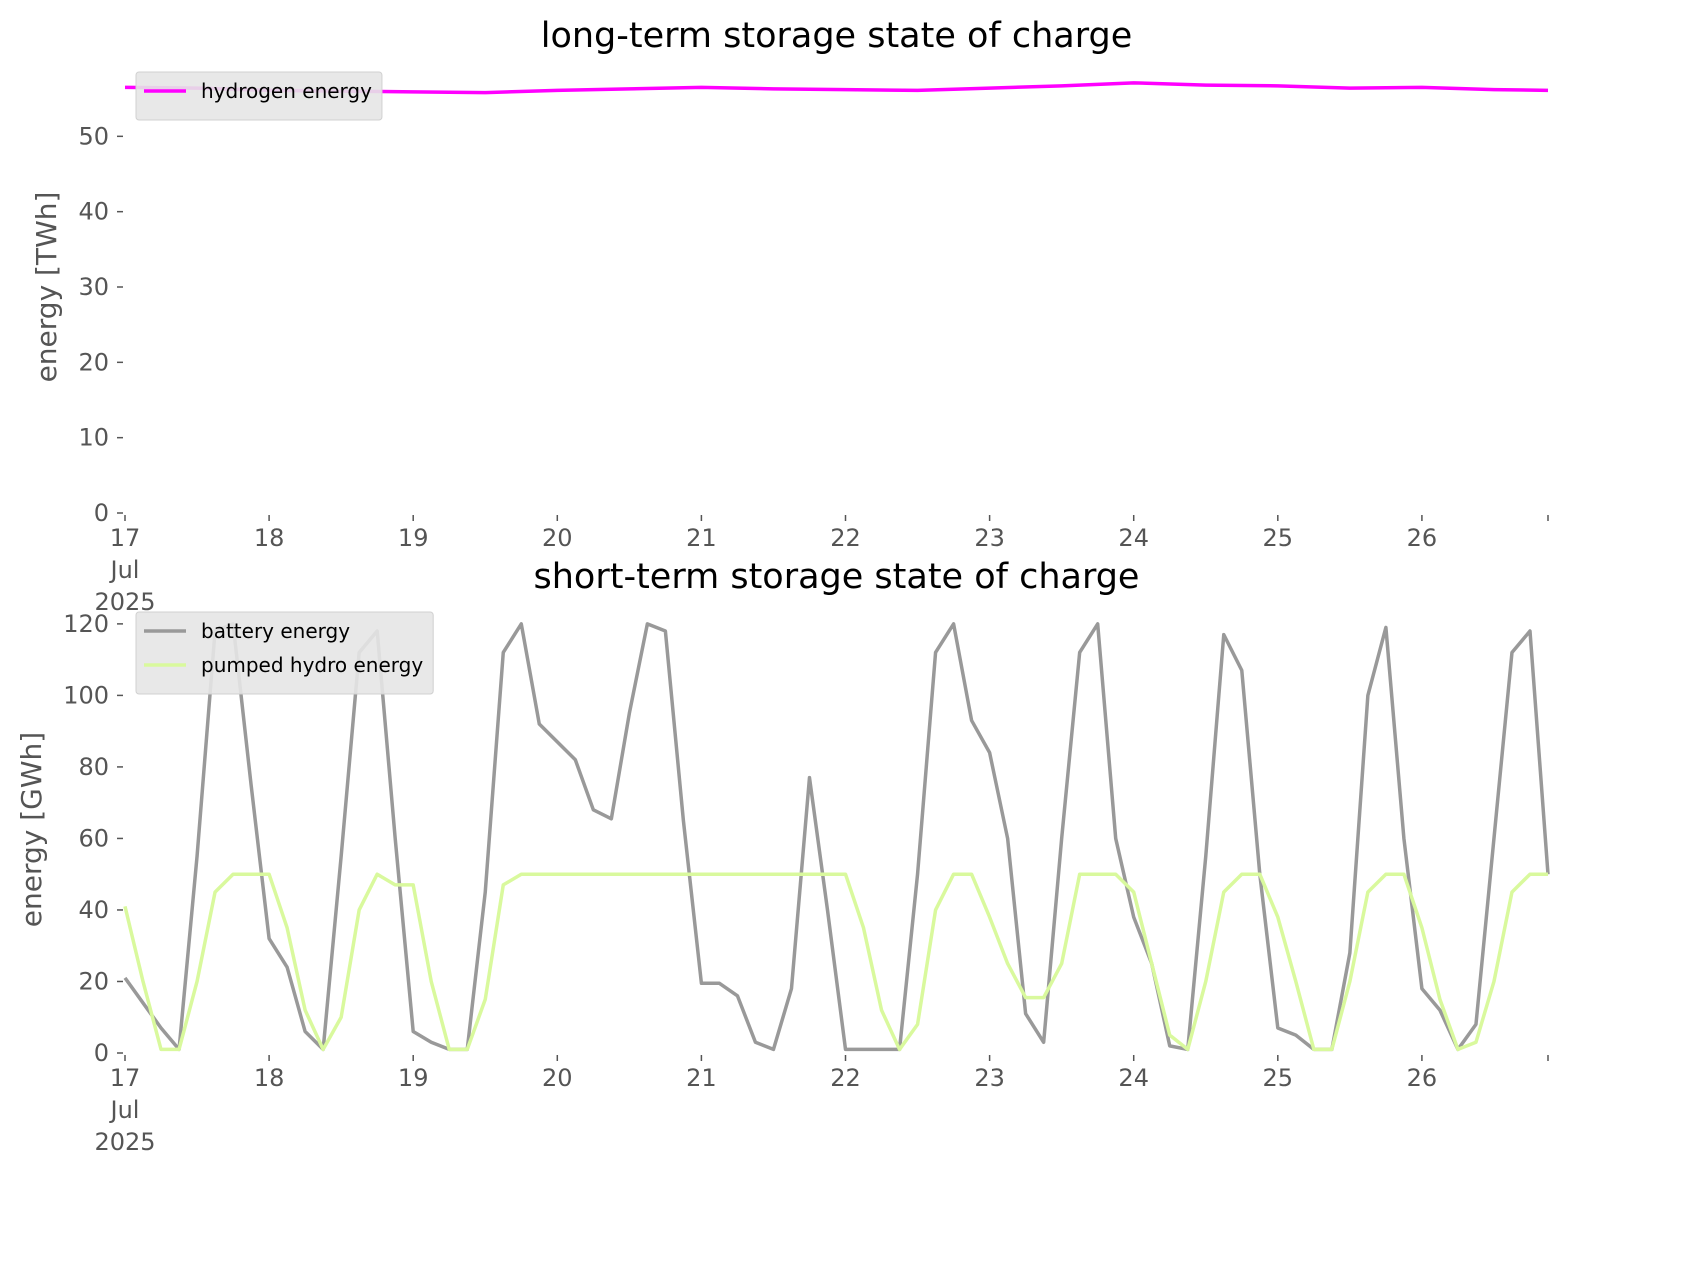 This screenshot has height=1281, width=1706. What do you see at coordinates (275, 631) in the screenshot?
I see `legend-label: battery energy` at bounding box center [275, 631].